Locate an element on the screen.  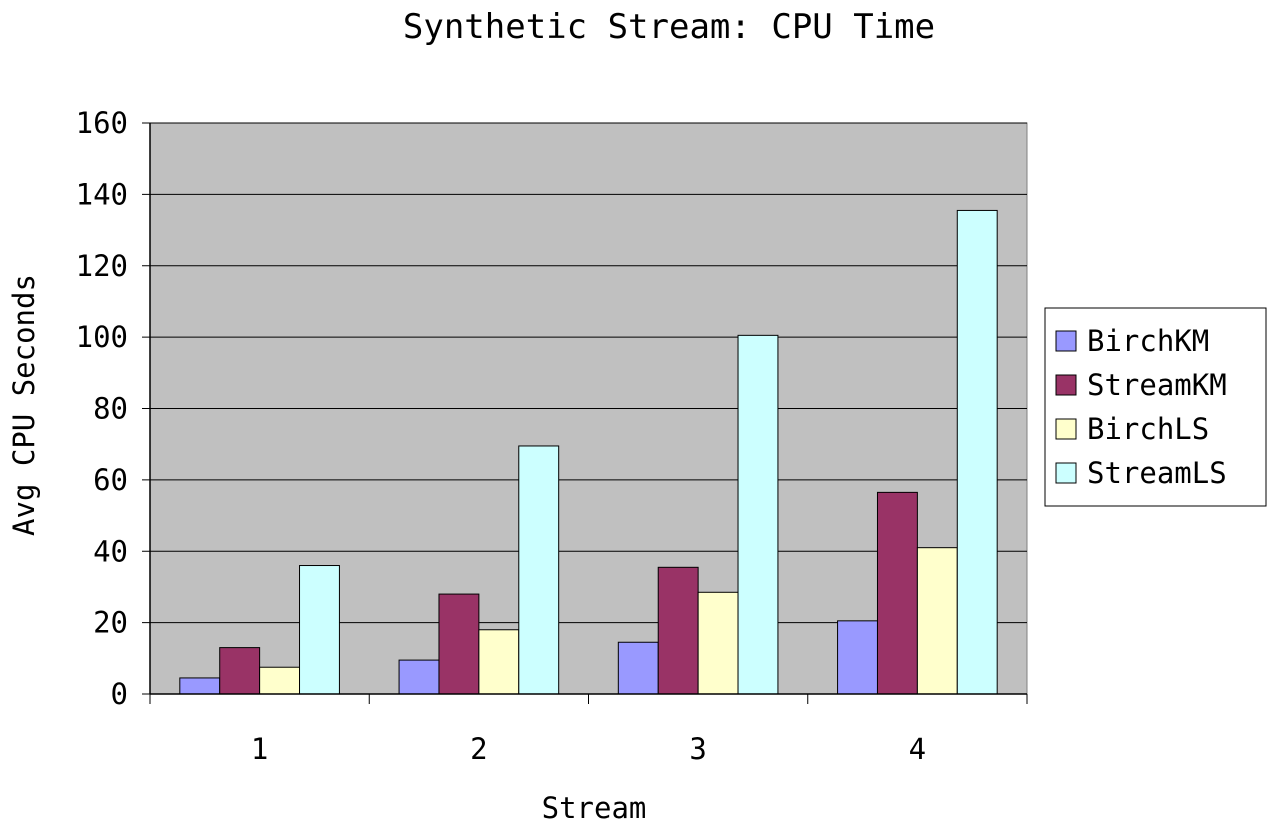
legend-box is located at coordinates (1155, 407).